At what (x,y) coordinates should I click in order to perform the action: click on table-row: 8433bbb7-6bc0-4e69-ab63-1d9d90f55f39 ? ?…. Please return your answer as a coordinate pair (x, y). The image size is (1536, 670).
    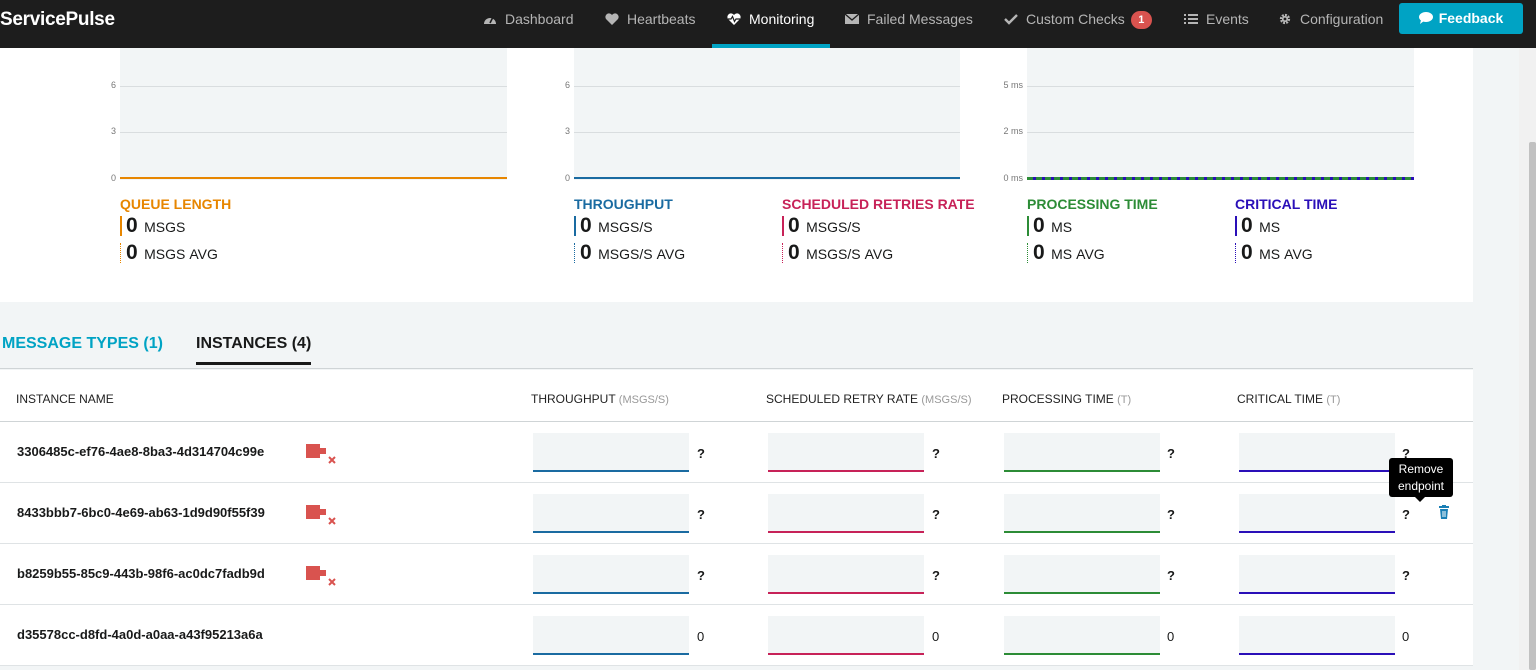
    Looking at the image, I should click on (736, 513).